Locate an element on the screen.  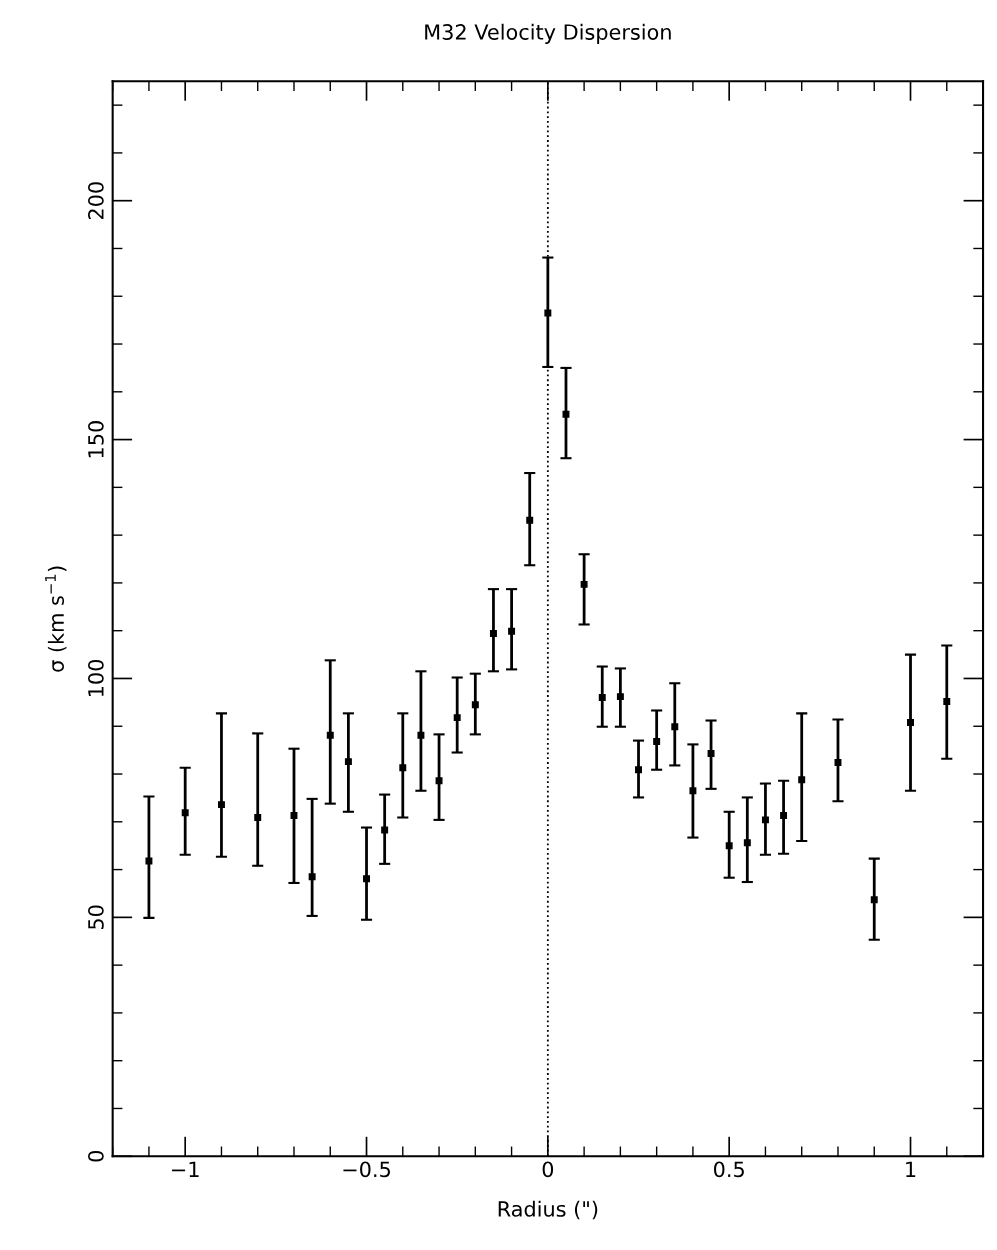
y-axis-title: σ (km s$^{−1}$) is located at coordinates (56, 619).